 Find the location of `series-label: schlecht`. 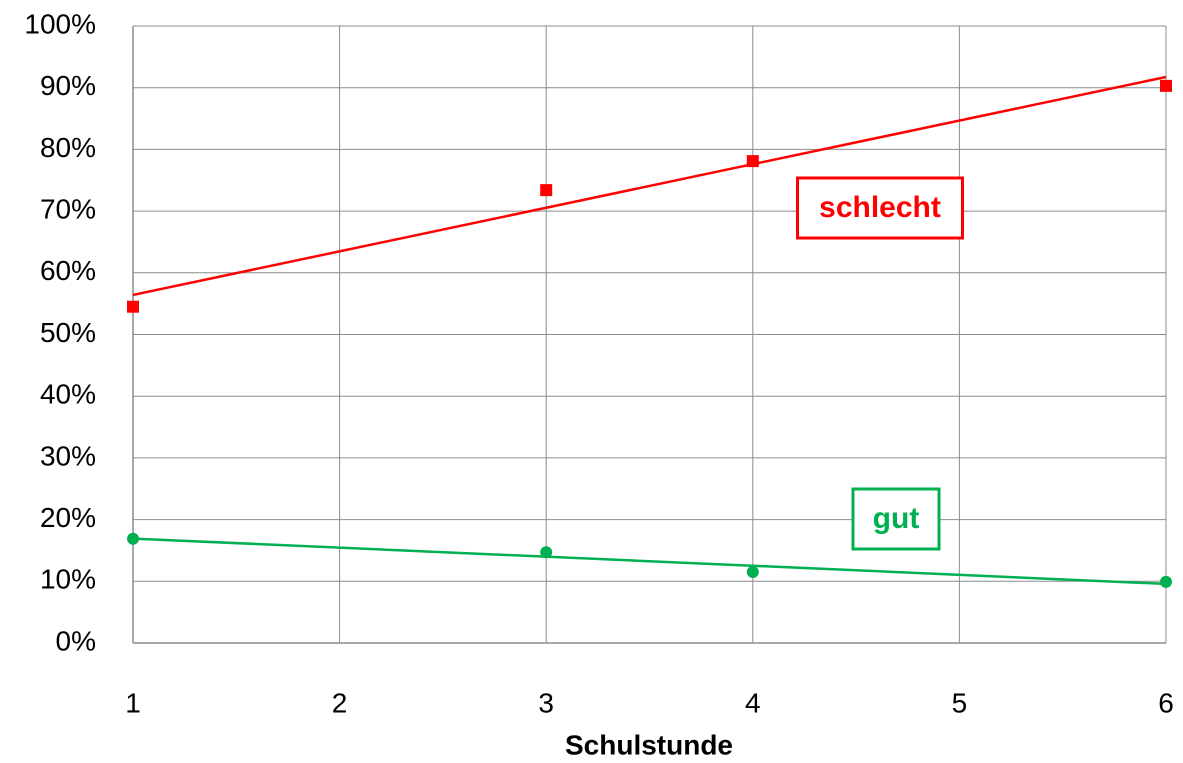

series-label: schlecht is located at coordinates (880, 207).